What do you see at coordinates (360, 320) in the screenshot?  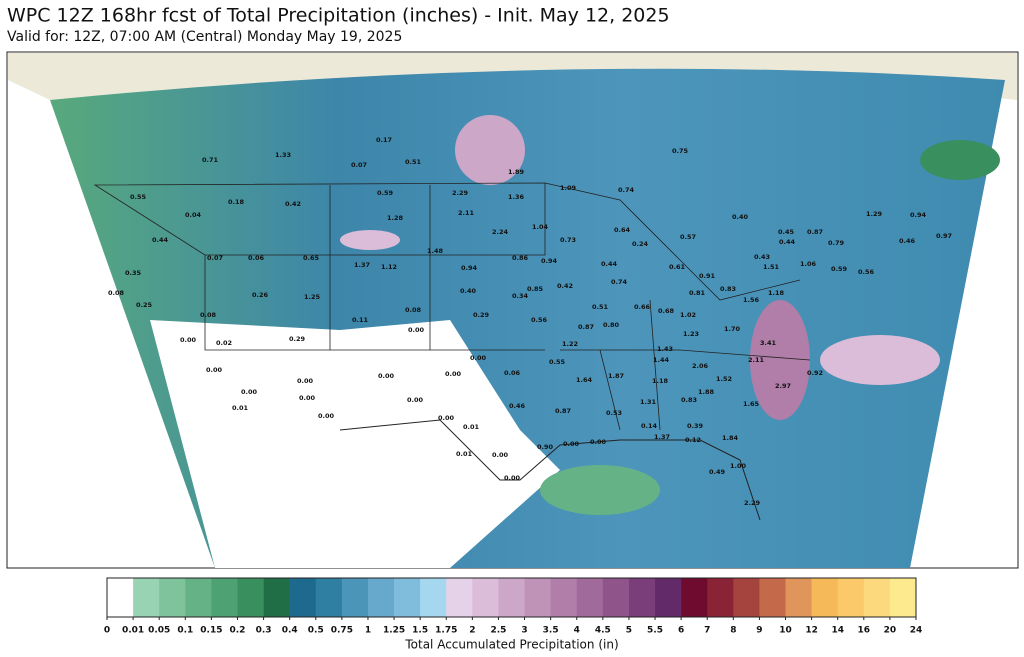 I see `precip-label: 0.11` at bounding box center [360, 320].